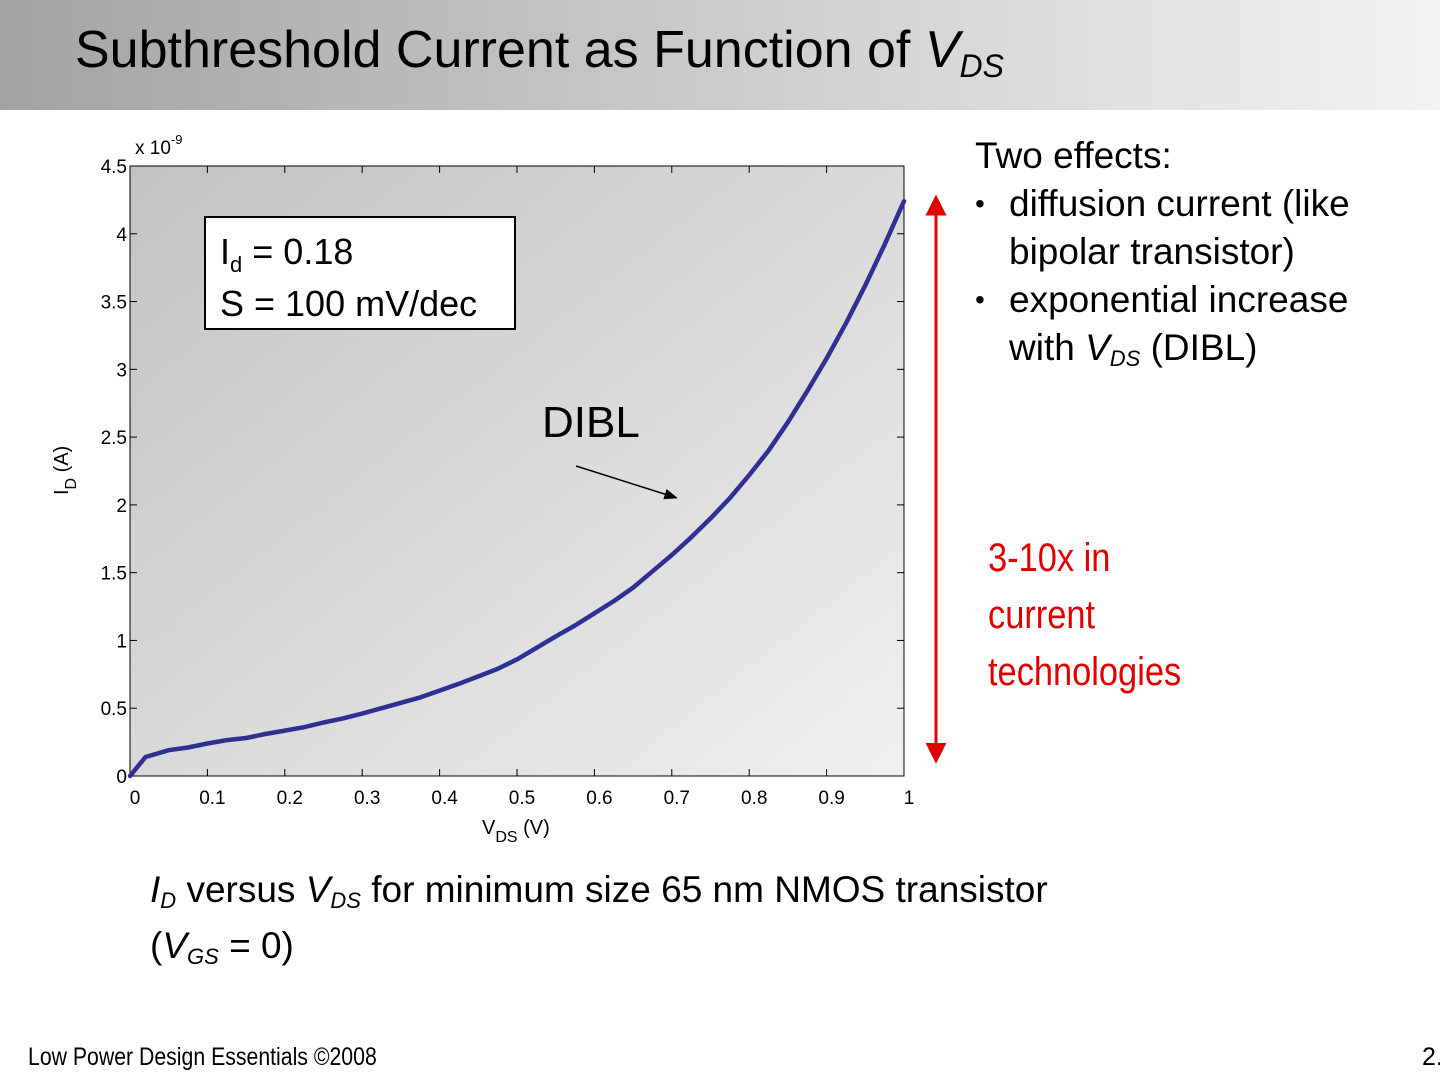  Describe the element at coordinates (114, 472) in the screenshot. I see `y-tick-labels: 0 0.5 1 1.5 2 2.5 3 3.5 4 4.5` at that location.